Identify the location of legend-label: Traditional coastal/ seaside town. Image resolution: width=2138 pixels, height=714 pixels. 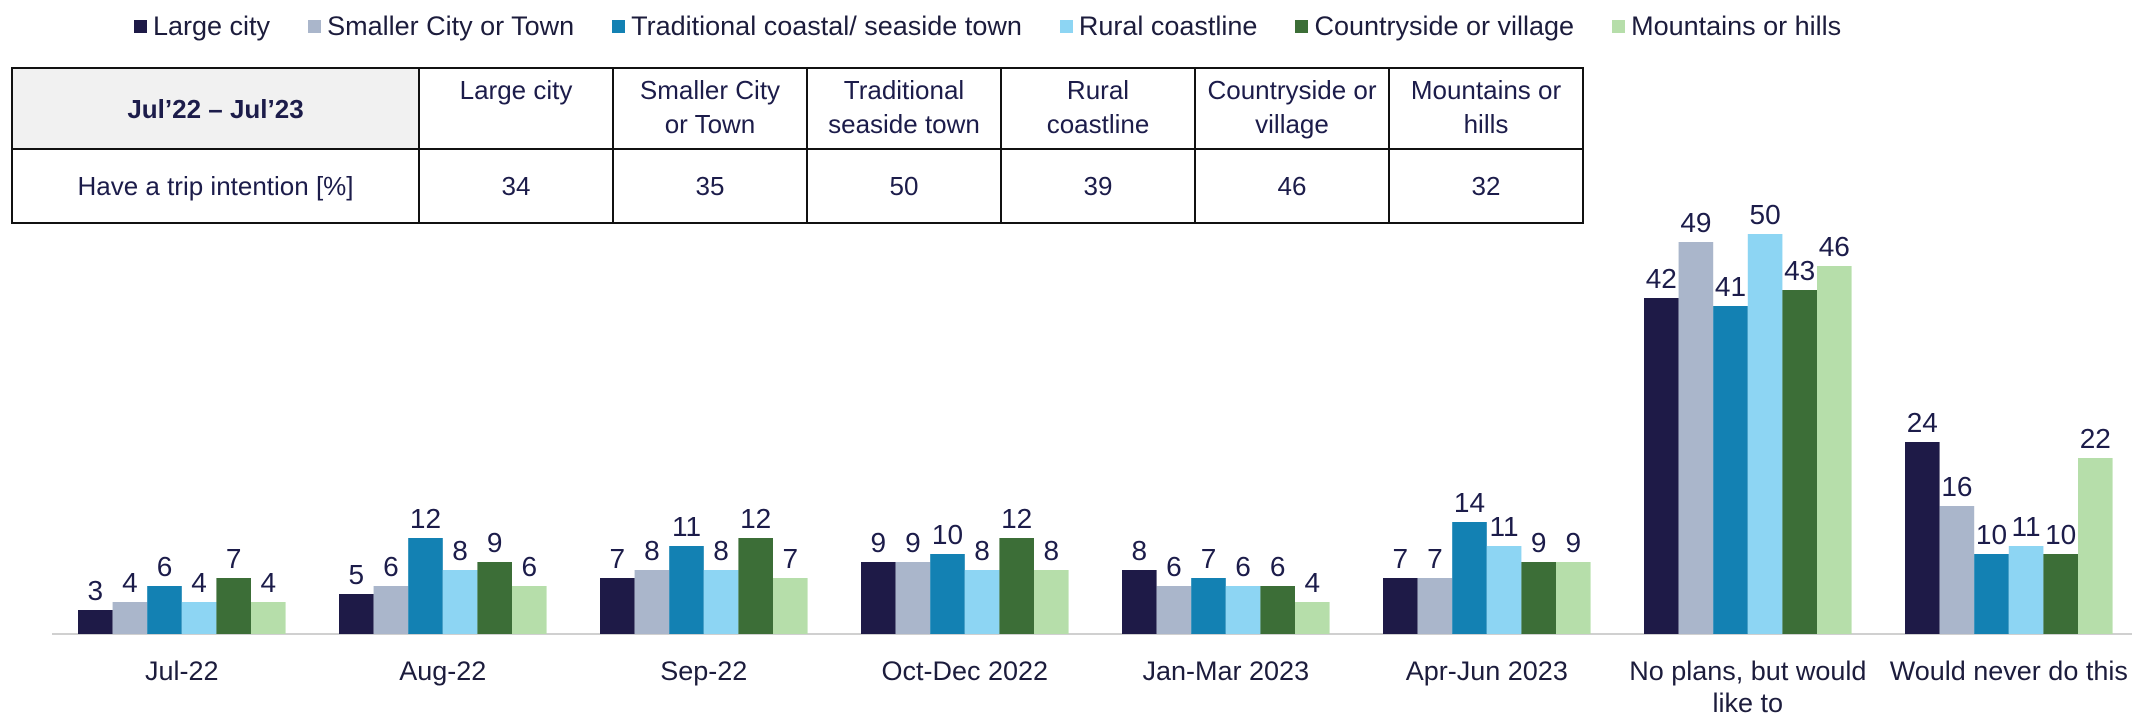
(826, 25).